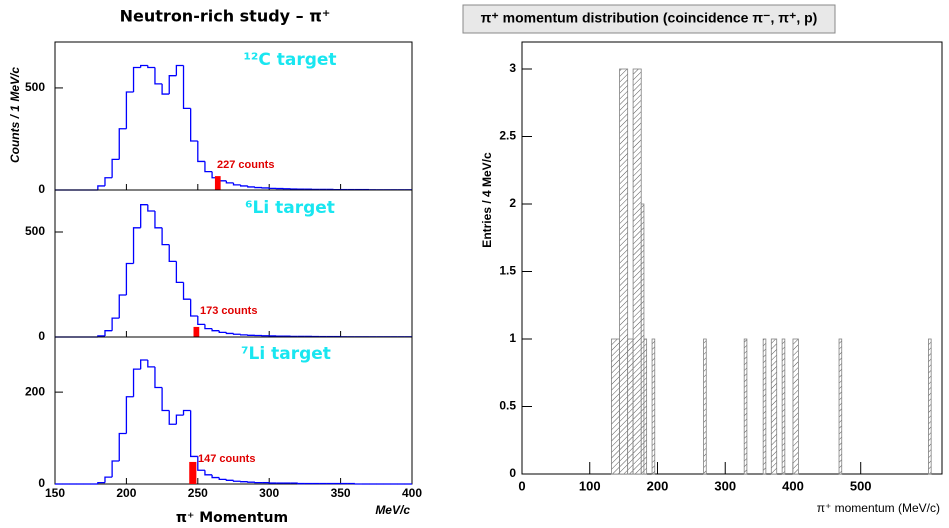 Image resolution: width=949 pixels, height=528 pixels. I want to click on panel-label: ⁶Li target, so click(290, 208).